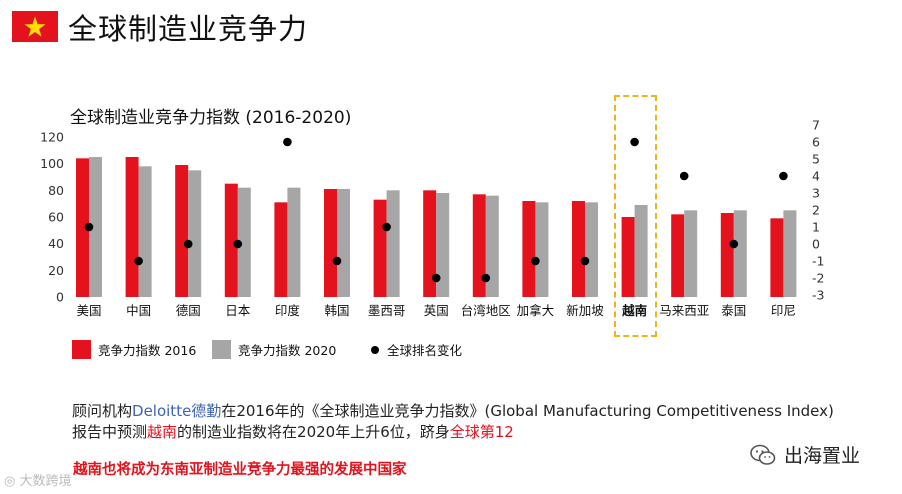 The image size is (902, 494). I want to click on watermark-left: ◎ 大数跨境, so click(38, 479).